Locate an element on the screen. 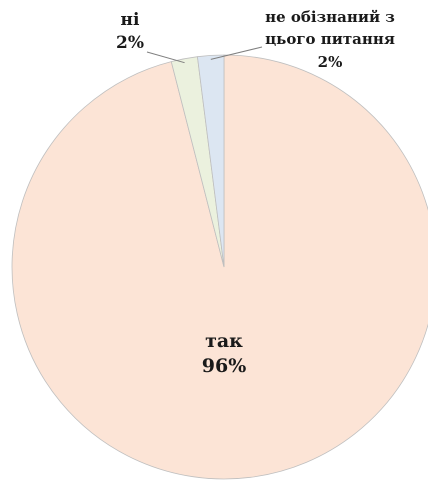 The height and width of the screenshot is (488, 428). label-yes-percent: 96% is located at coordinates (224, 366).